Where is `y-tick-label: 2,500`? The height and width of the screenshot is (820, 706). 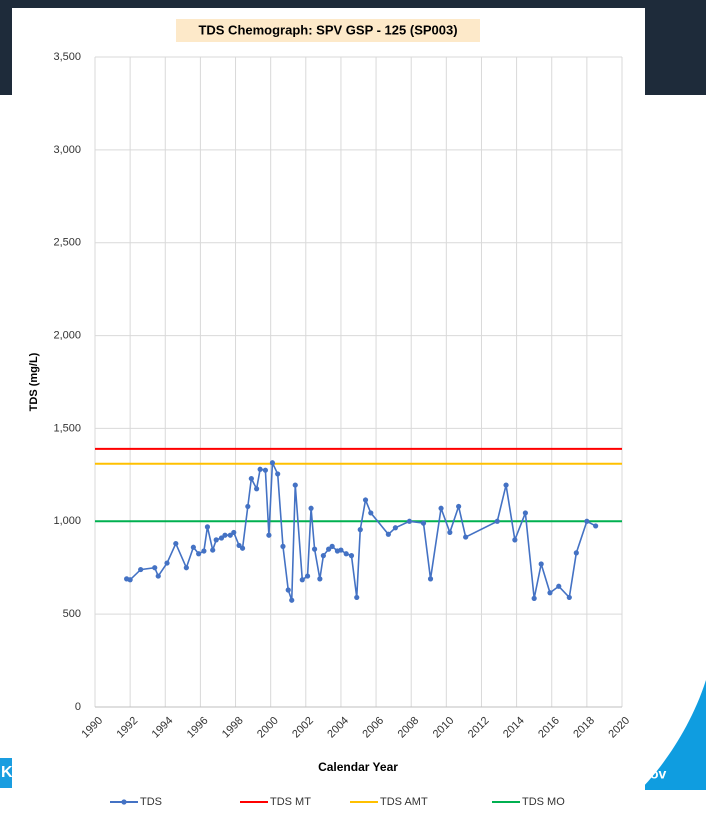 y-tick-label: 2,500 is located at coordinates (67, 243).